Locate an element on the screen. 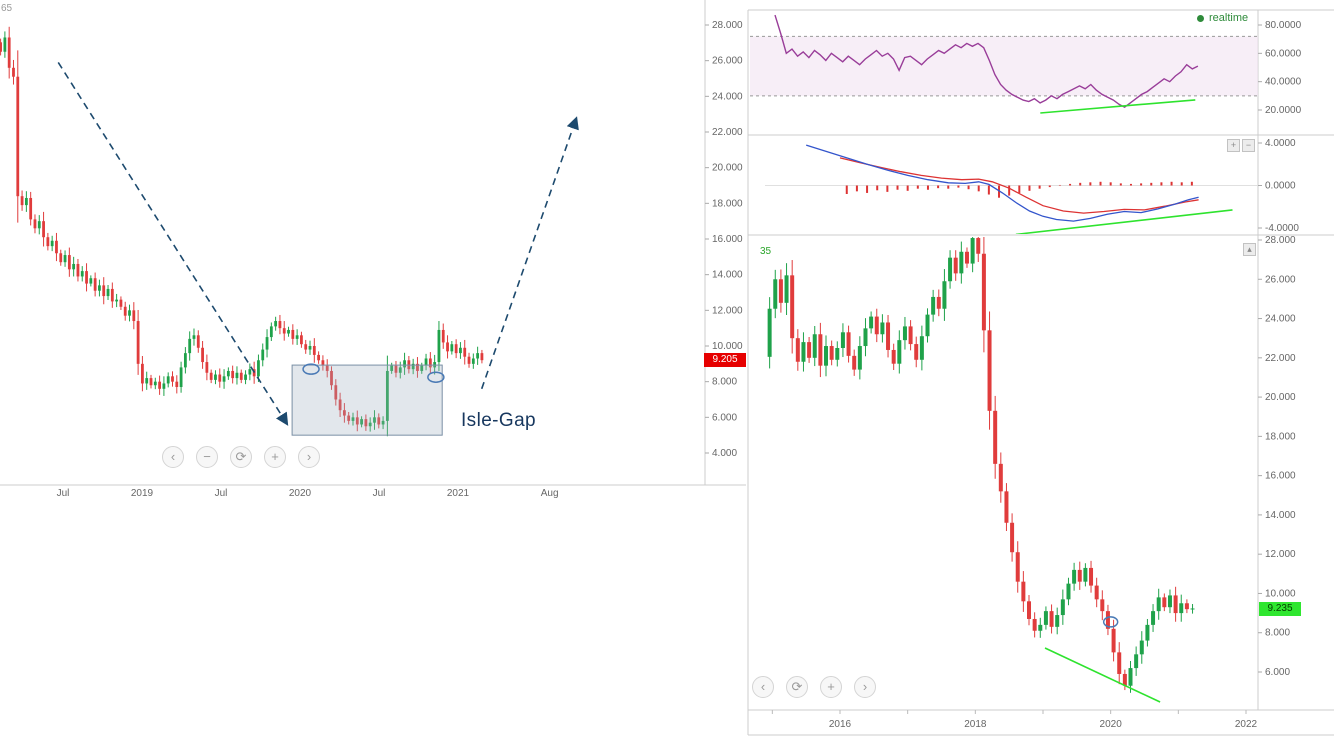 The height and width of the screenshot is (746, 1334). rsi-trendline is located at coordinates (1118, 106).